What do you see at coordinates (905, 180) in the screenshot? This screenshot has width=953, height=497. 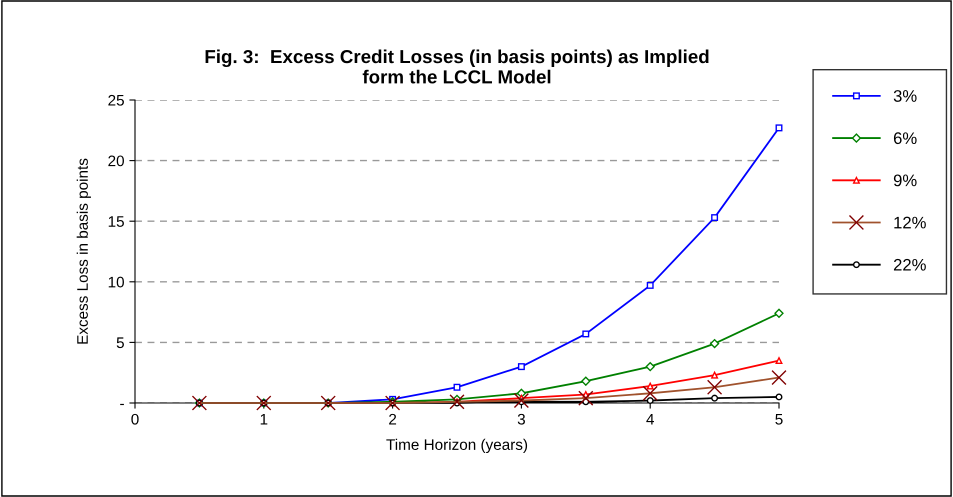 I see `legend-label: 9%` at bounding box center [905, 180].